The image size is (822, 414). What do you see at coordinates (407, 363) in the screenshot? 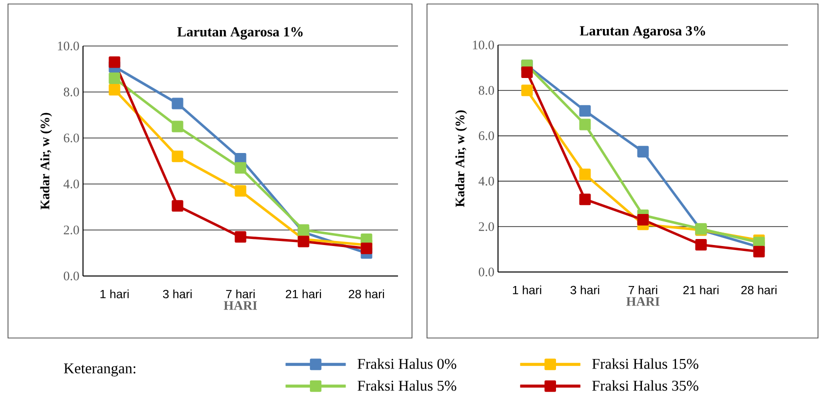
I see `legend-label: Fraksi Halus 0%` at bounding box center [407, 363].